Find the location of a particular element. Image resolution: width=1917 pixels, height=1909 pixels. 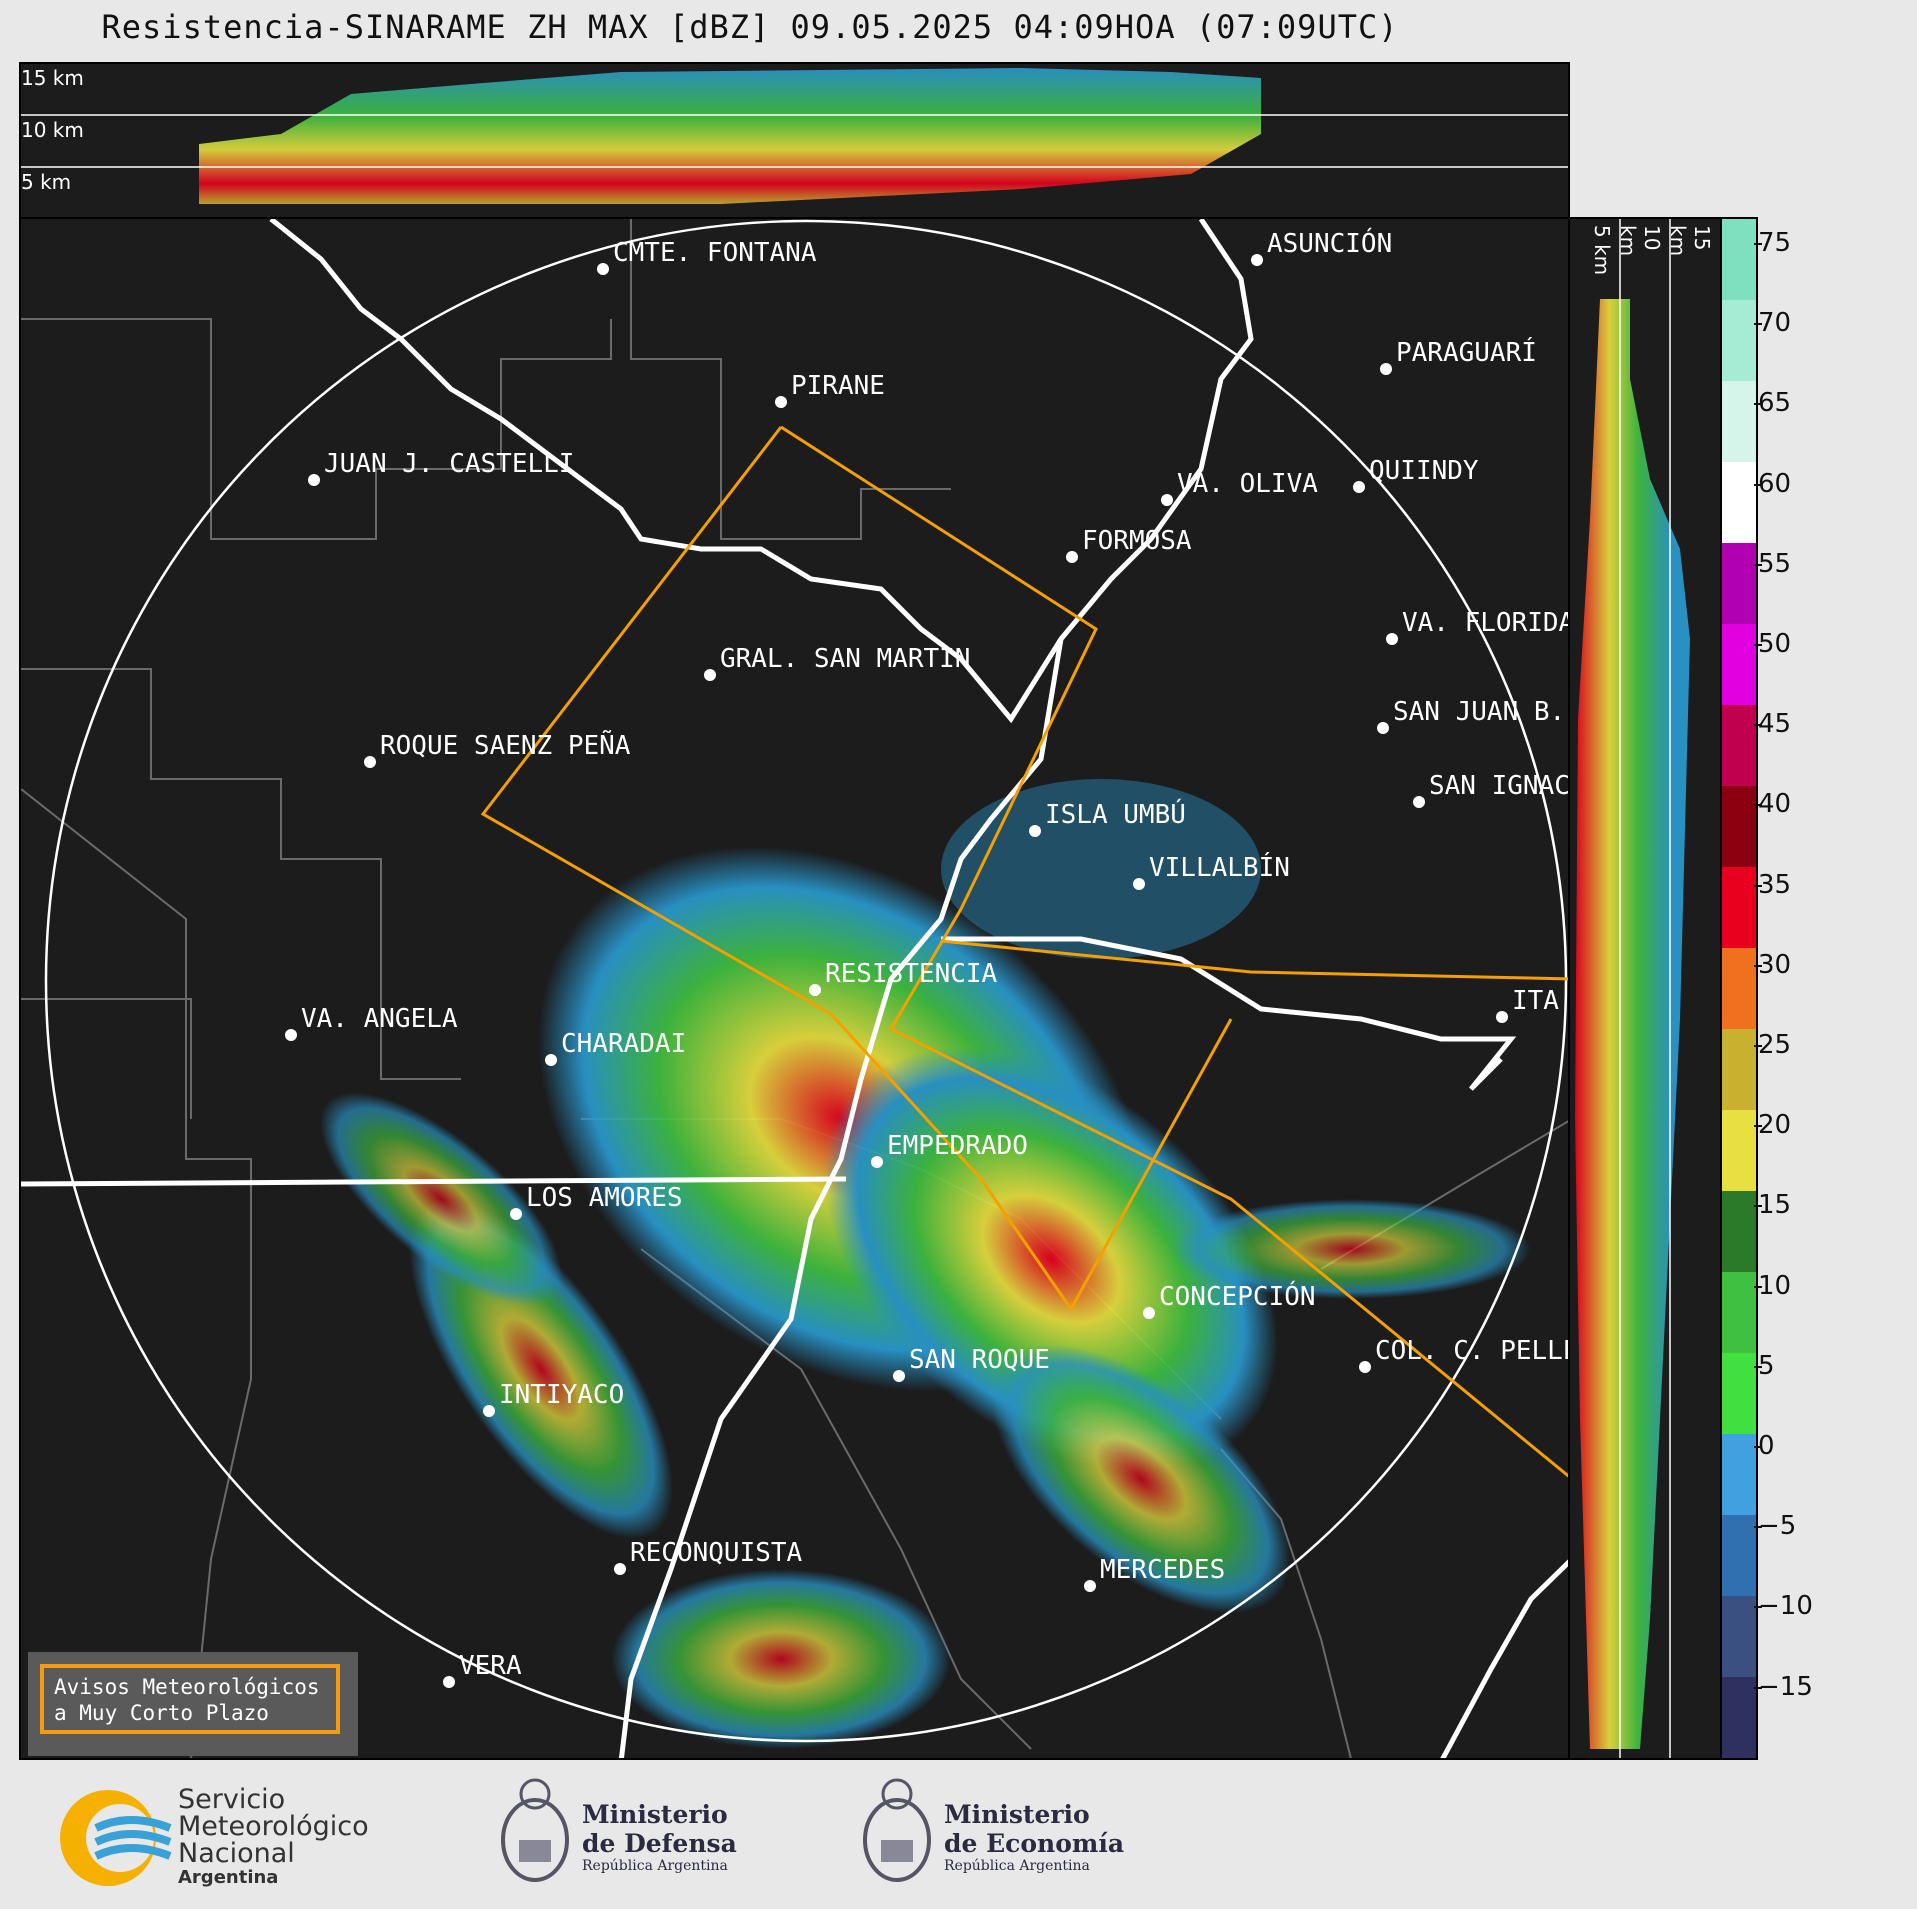

city-marker: INTIYACO is located at coordinates (553, 1398).